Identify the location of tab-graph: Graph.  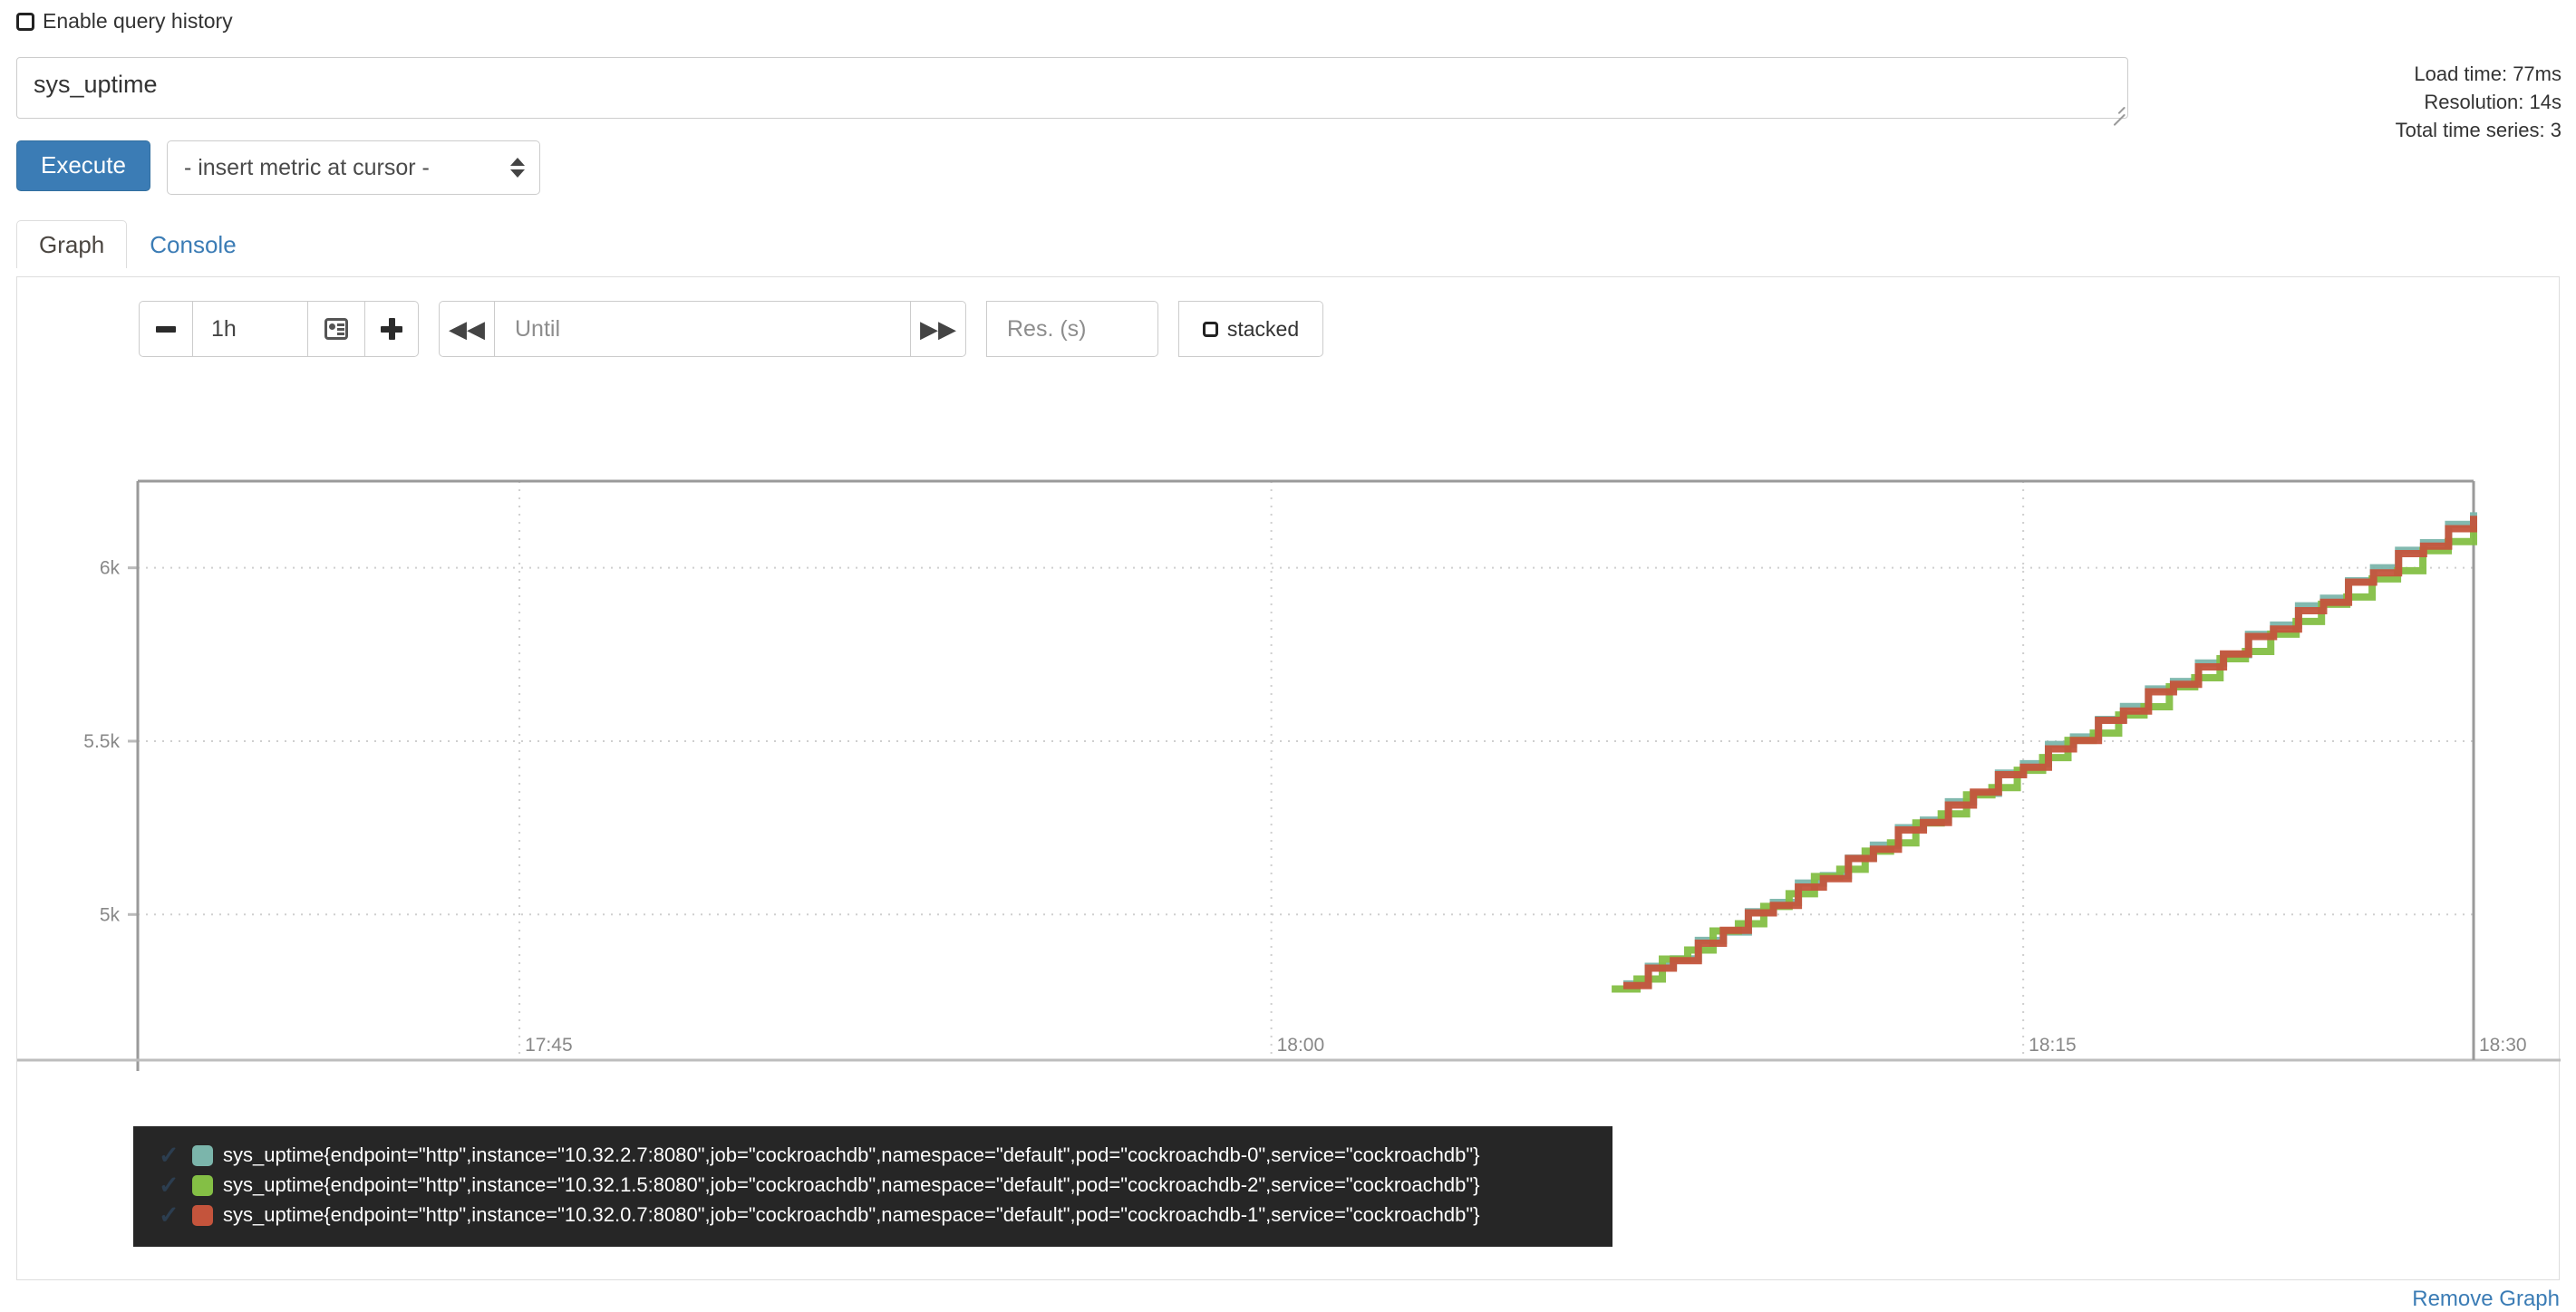
(72, 244).